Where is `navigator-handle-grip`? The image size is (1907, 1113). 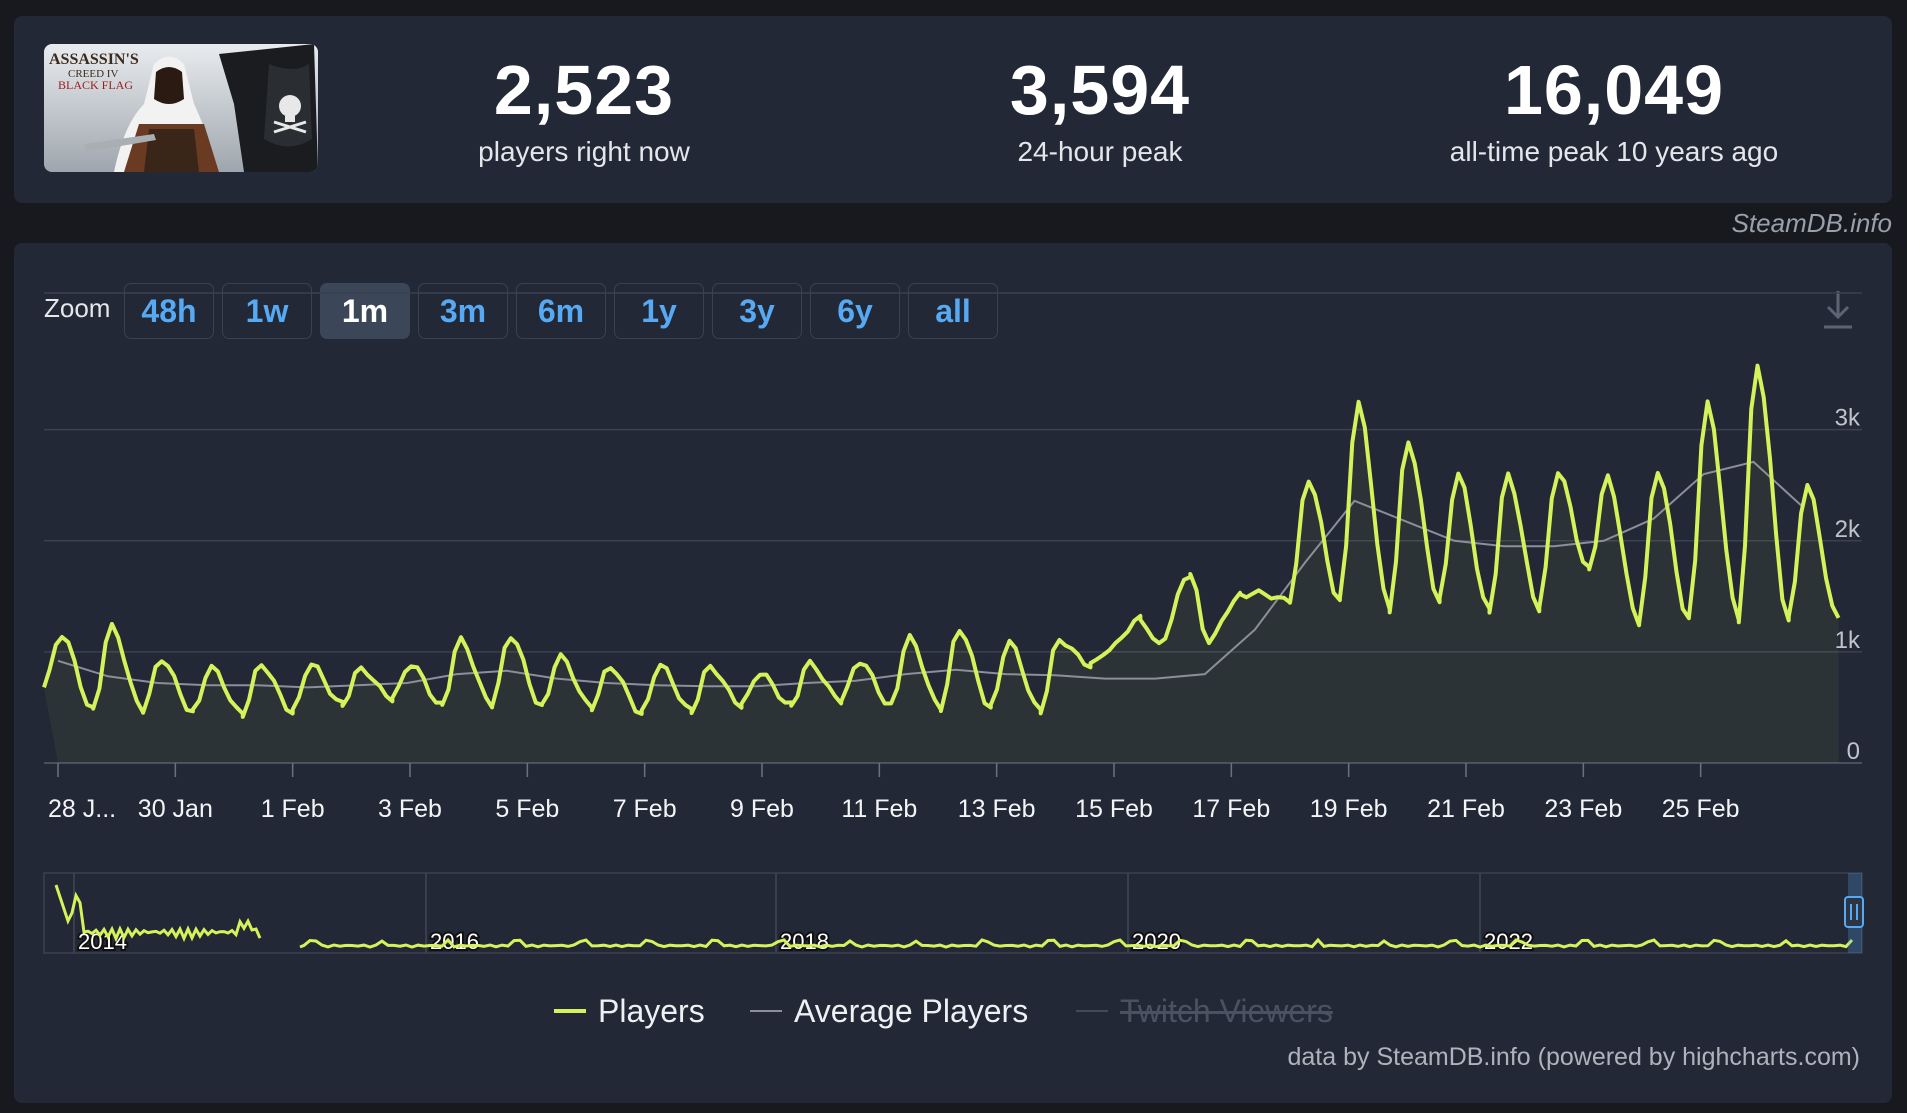 navigator-handle-grip is located at coordinates (1854, 912).